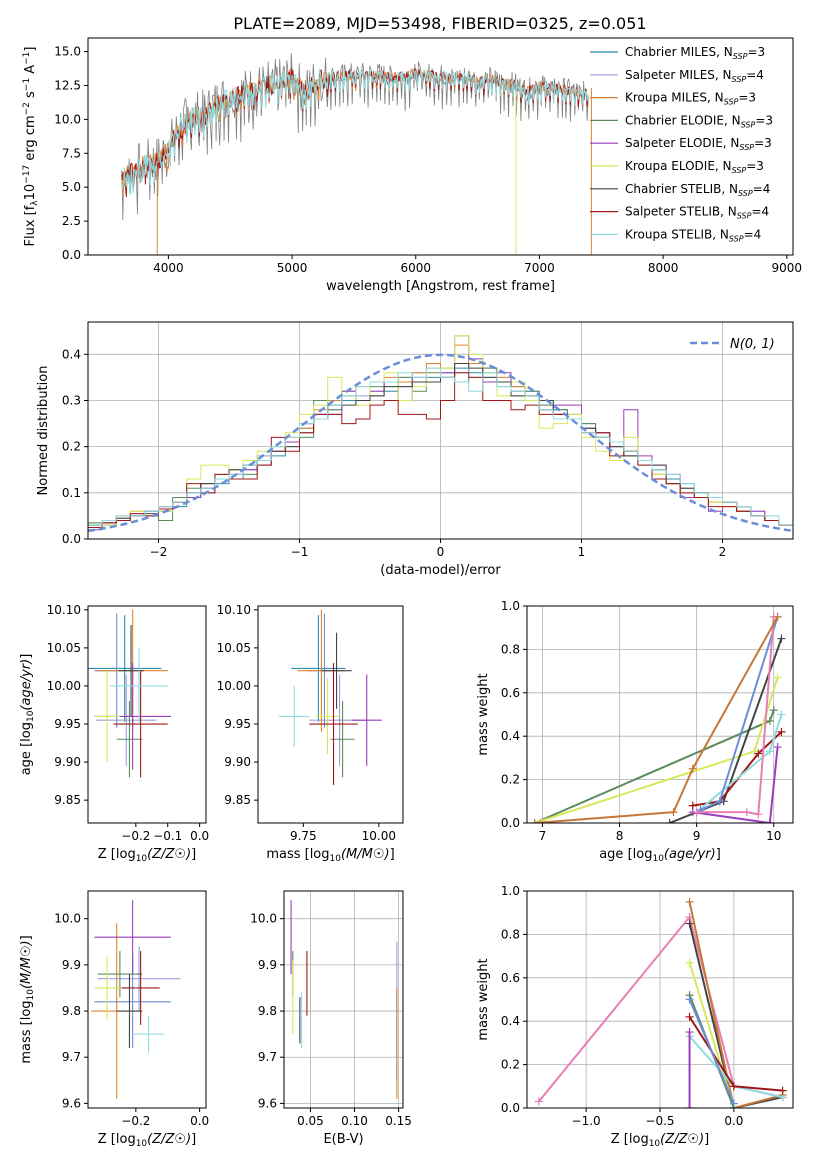  What do you see at coordinates (415, 268) in the screenshot?
I see `x-tick-label: 6000` at bounding box center [415, 268].